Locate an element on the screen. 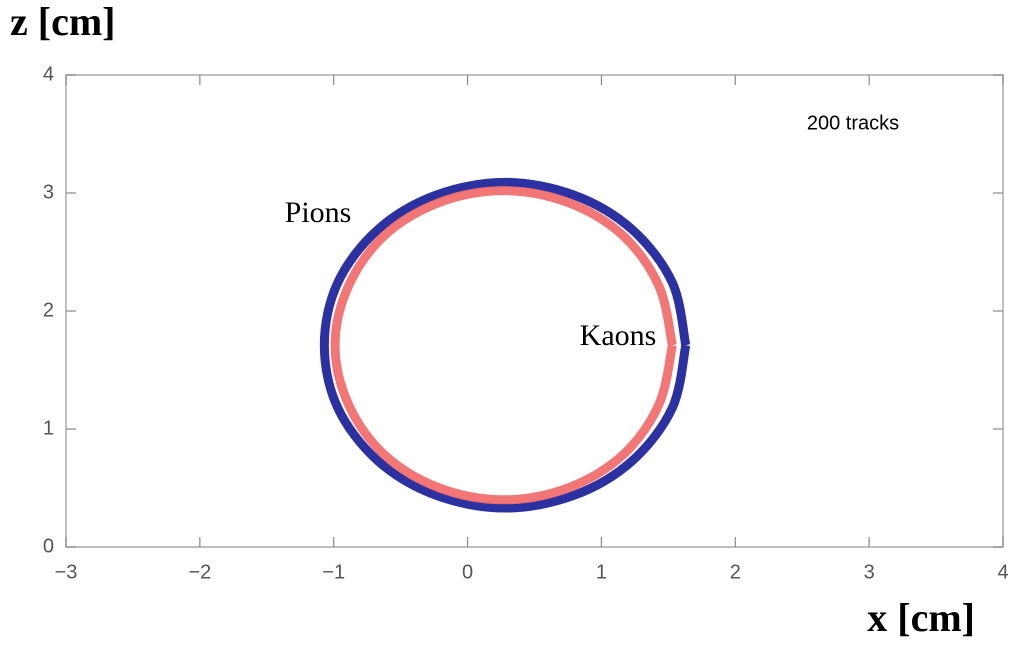 The height and width of the screenshot is (650, 1026). x-tick-label: 4 is located at coordinates (1002, 572).